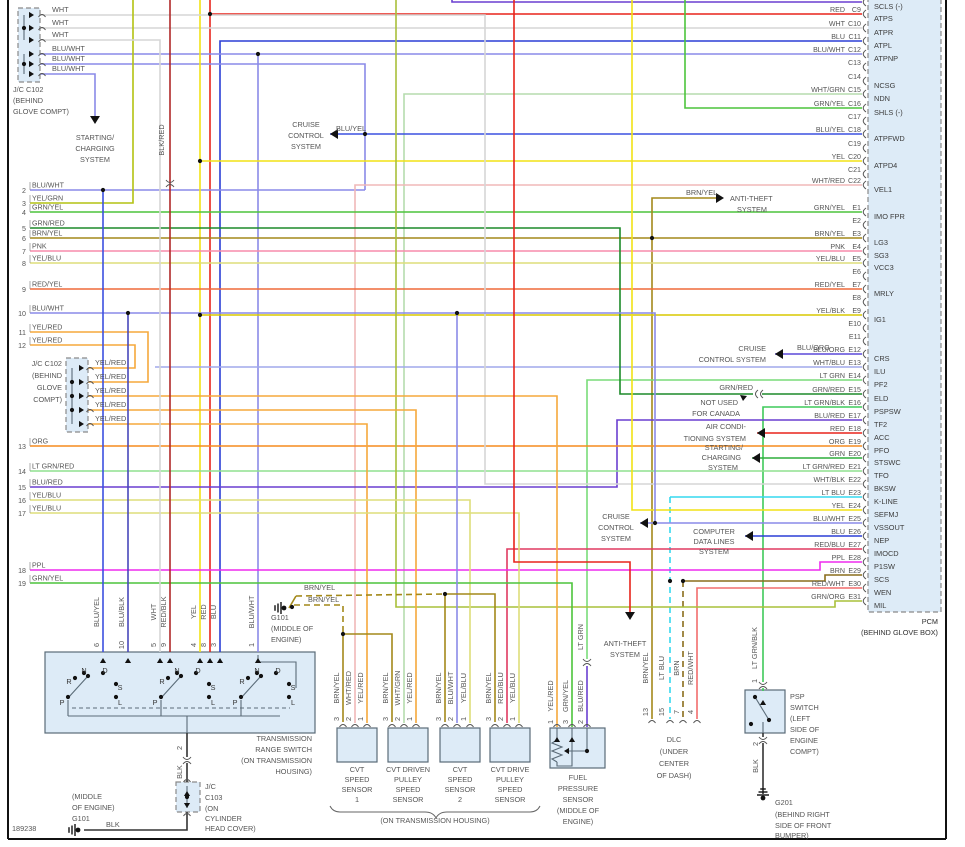  What do you see at coordinates (886, 501) in the screenshot?
I see `pcm-pin-name: K-LINE` at bounding box center [886, 501].